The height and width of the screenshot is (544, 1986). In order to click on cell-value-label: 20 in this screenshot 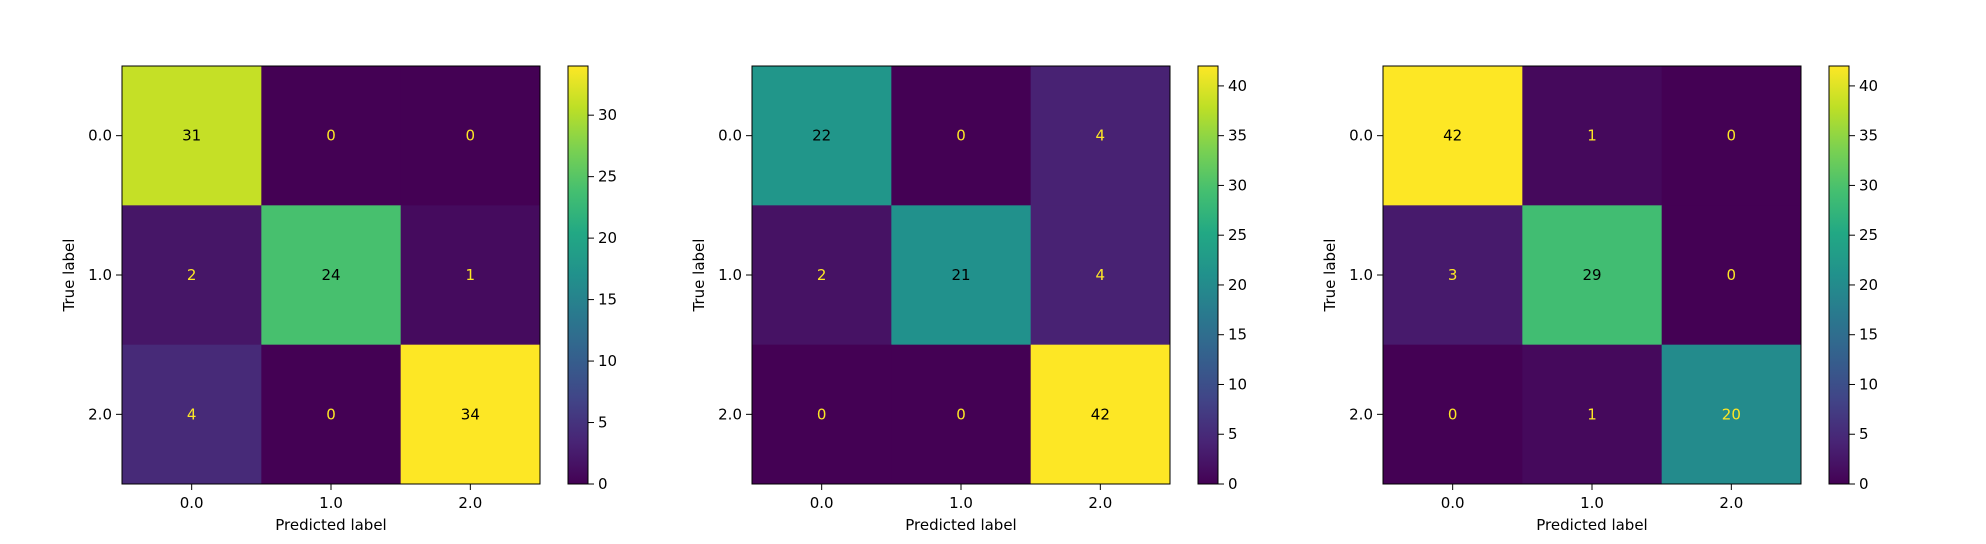, I will do `click(1731, 414)`.